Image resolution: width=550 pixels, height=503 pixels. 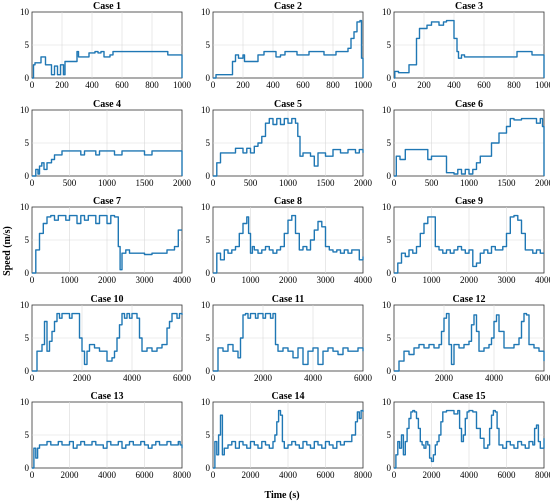 I want to click on subplot-case-2: 0 200 400 600 800 1000 0 5 10 Case 2, so click(x=287, y=45).